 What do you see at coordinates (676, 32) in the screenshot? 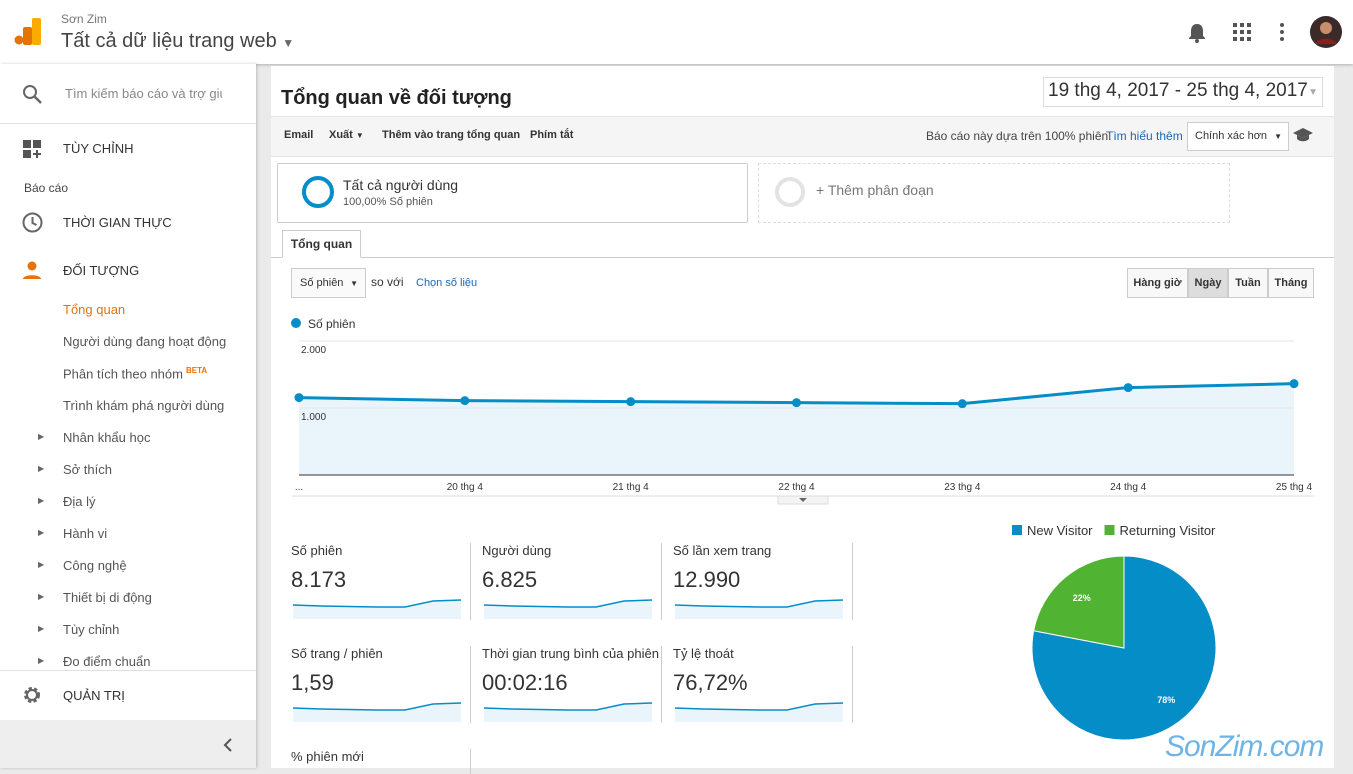
I see `header` at bounding box center [676, 32].